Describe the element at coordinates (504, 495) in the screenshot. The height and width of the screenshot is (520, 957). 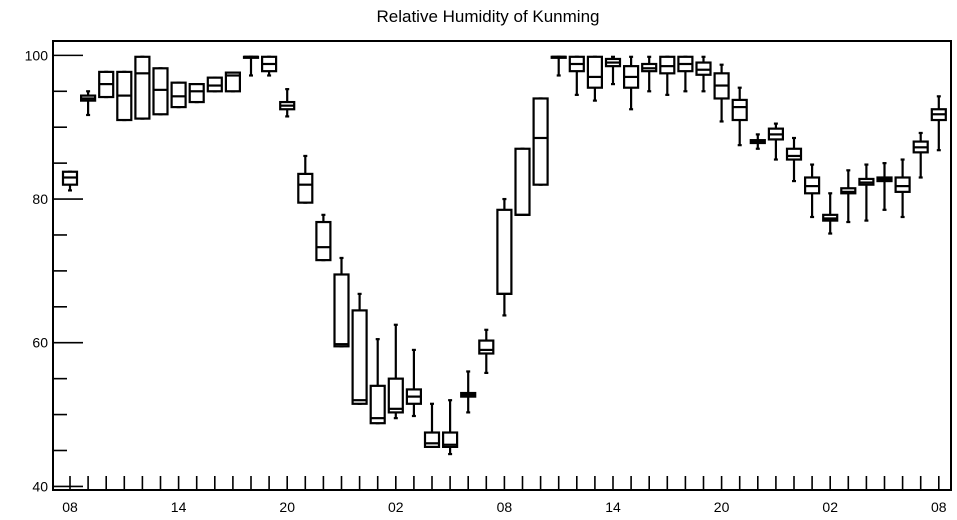
I see `x-axis: 08 14 20 02 08 14 20 02 08` at that location.